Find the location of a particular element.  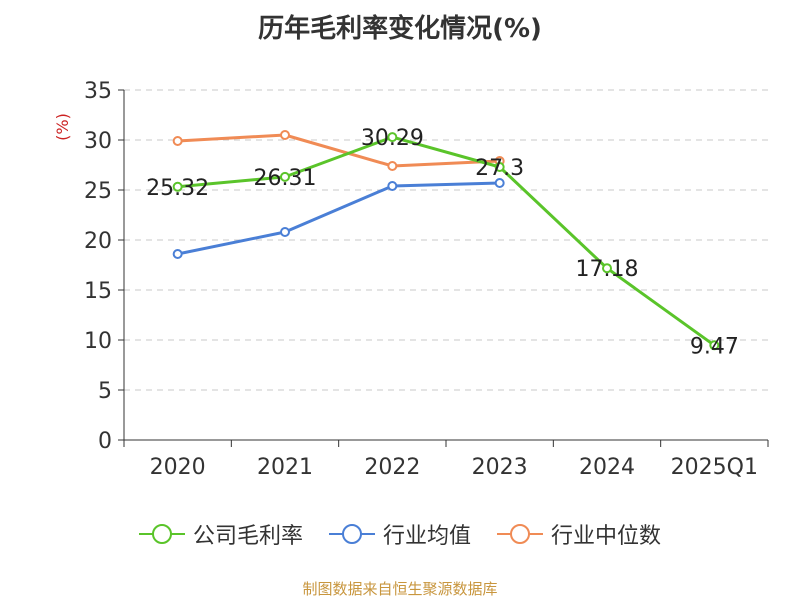

source-note: 制图数据来自恒生聚源数据库 is located at coordinates (400, 589).